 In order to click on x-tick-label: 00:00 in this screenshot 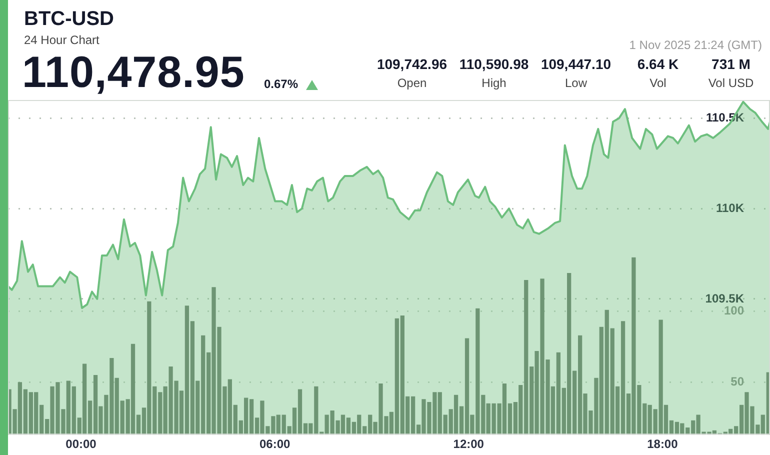, I will do `click(81, 444)`.